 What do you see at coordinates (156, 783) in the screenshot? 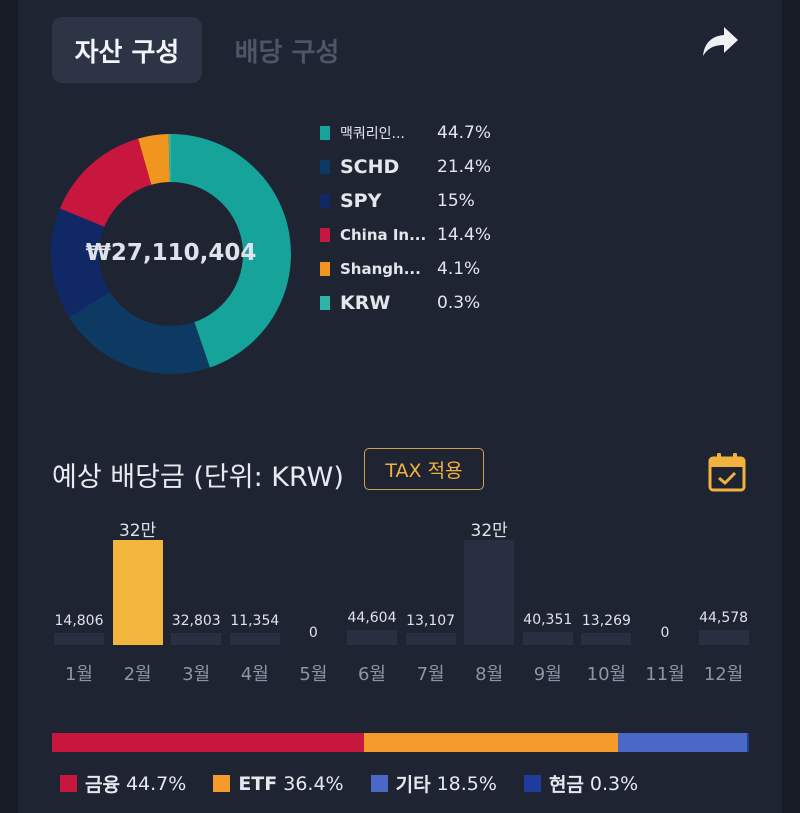
I see `category-percent: 44.7%` at bounding box center [156, 783].